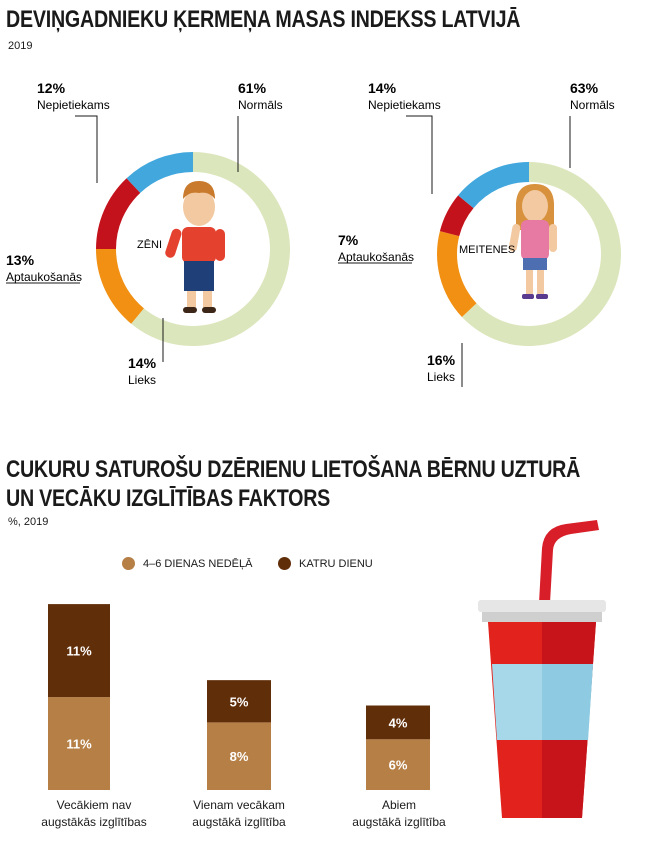 The width and height of the screenshot is (650, 855). I want to click on slice-value-label: 63%, so click(584, 88).